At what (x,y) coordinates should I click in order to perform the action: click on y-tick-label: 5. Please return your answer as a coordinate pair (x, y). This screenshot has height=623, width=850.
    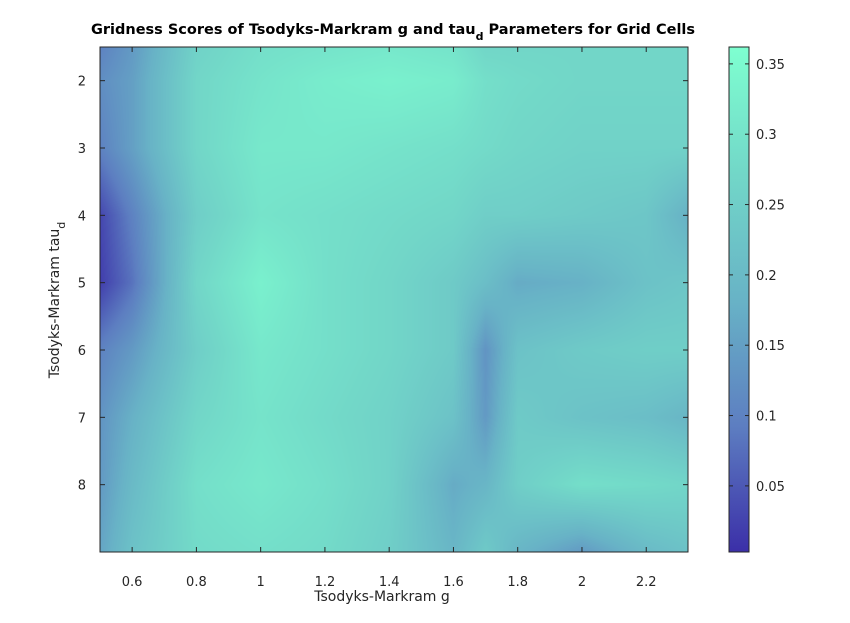
    Looking at the image, I should click on (82, 284).